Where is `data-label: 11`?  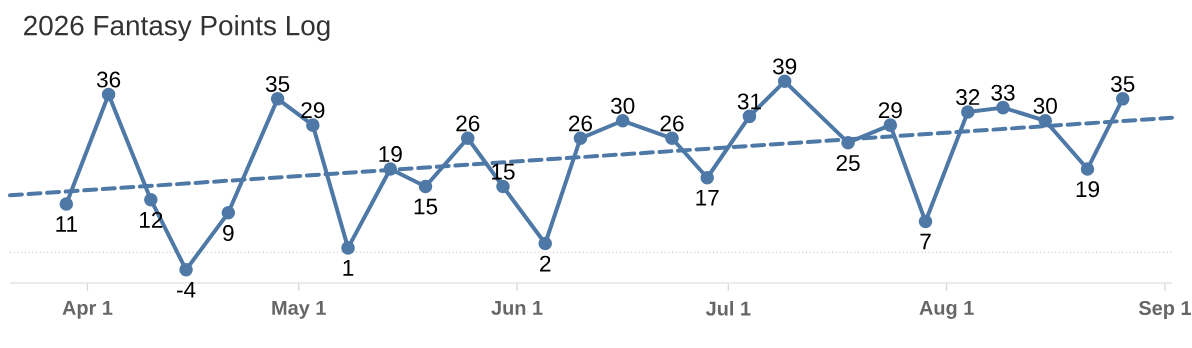 data-label: 11 is located at coordinates (66, 224).